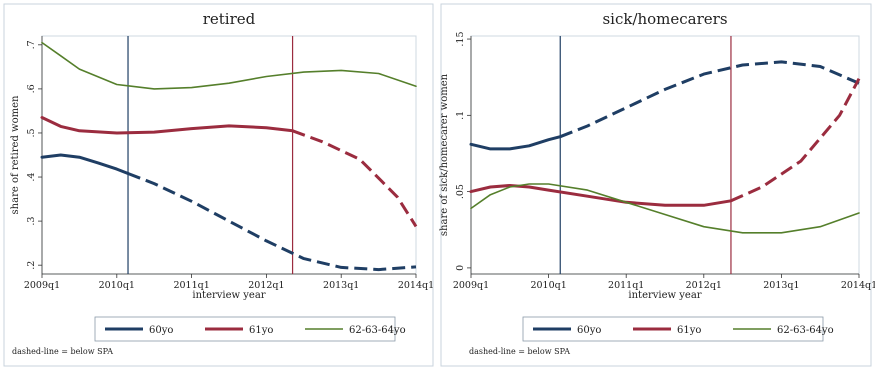 This screenshot has height=370, width=875. What do you see at coordinates (460, 115) in the screenshot?
I see `y-tick-label: .1` at bounding box center [460, 115].